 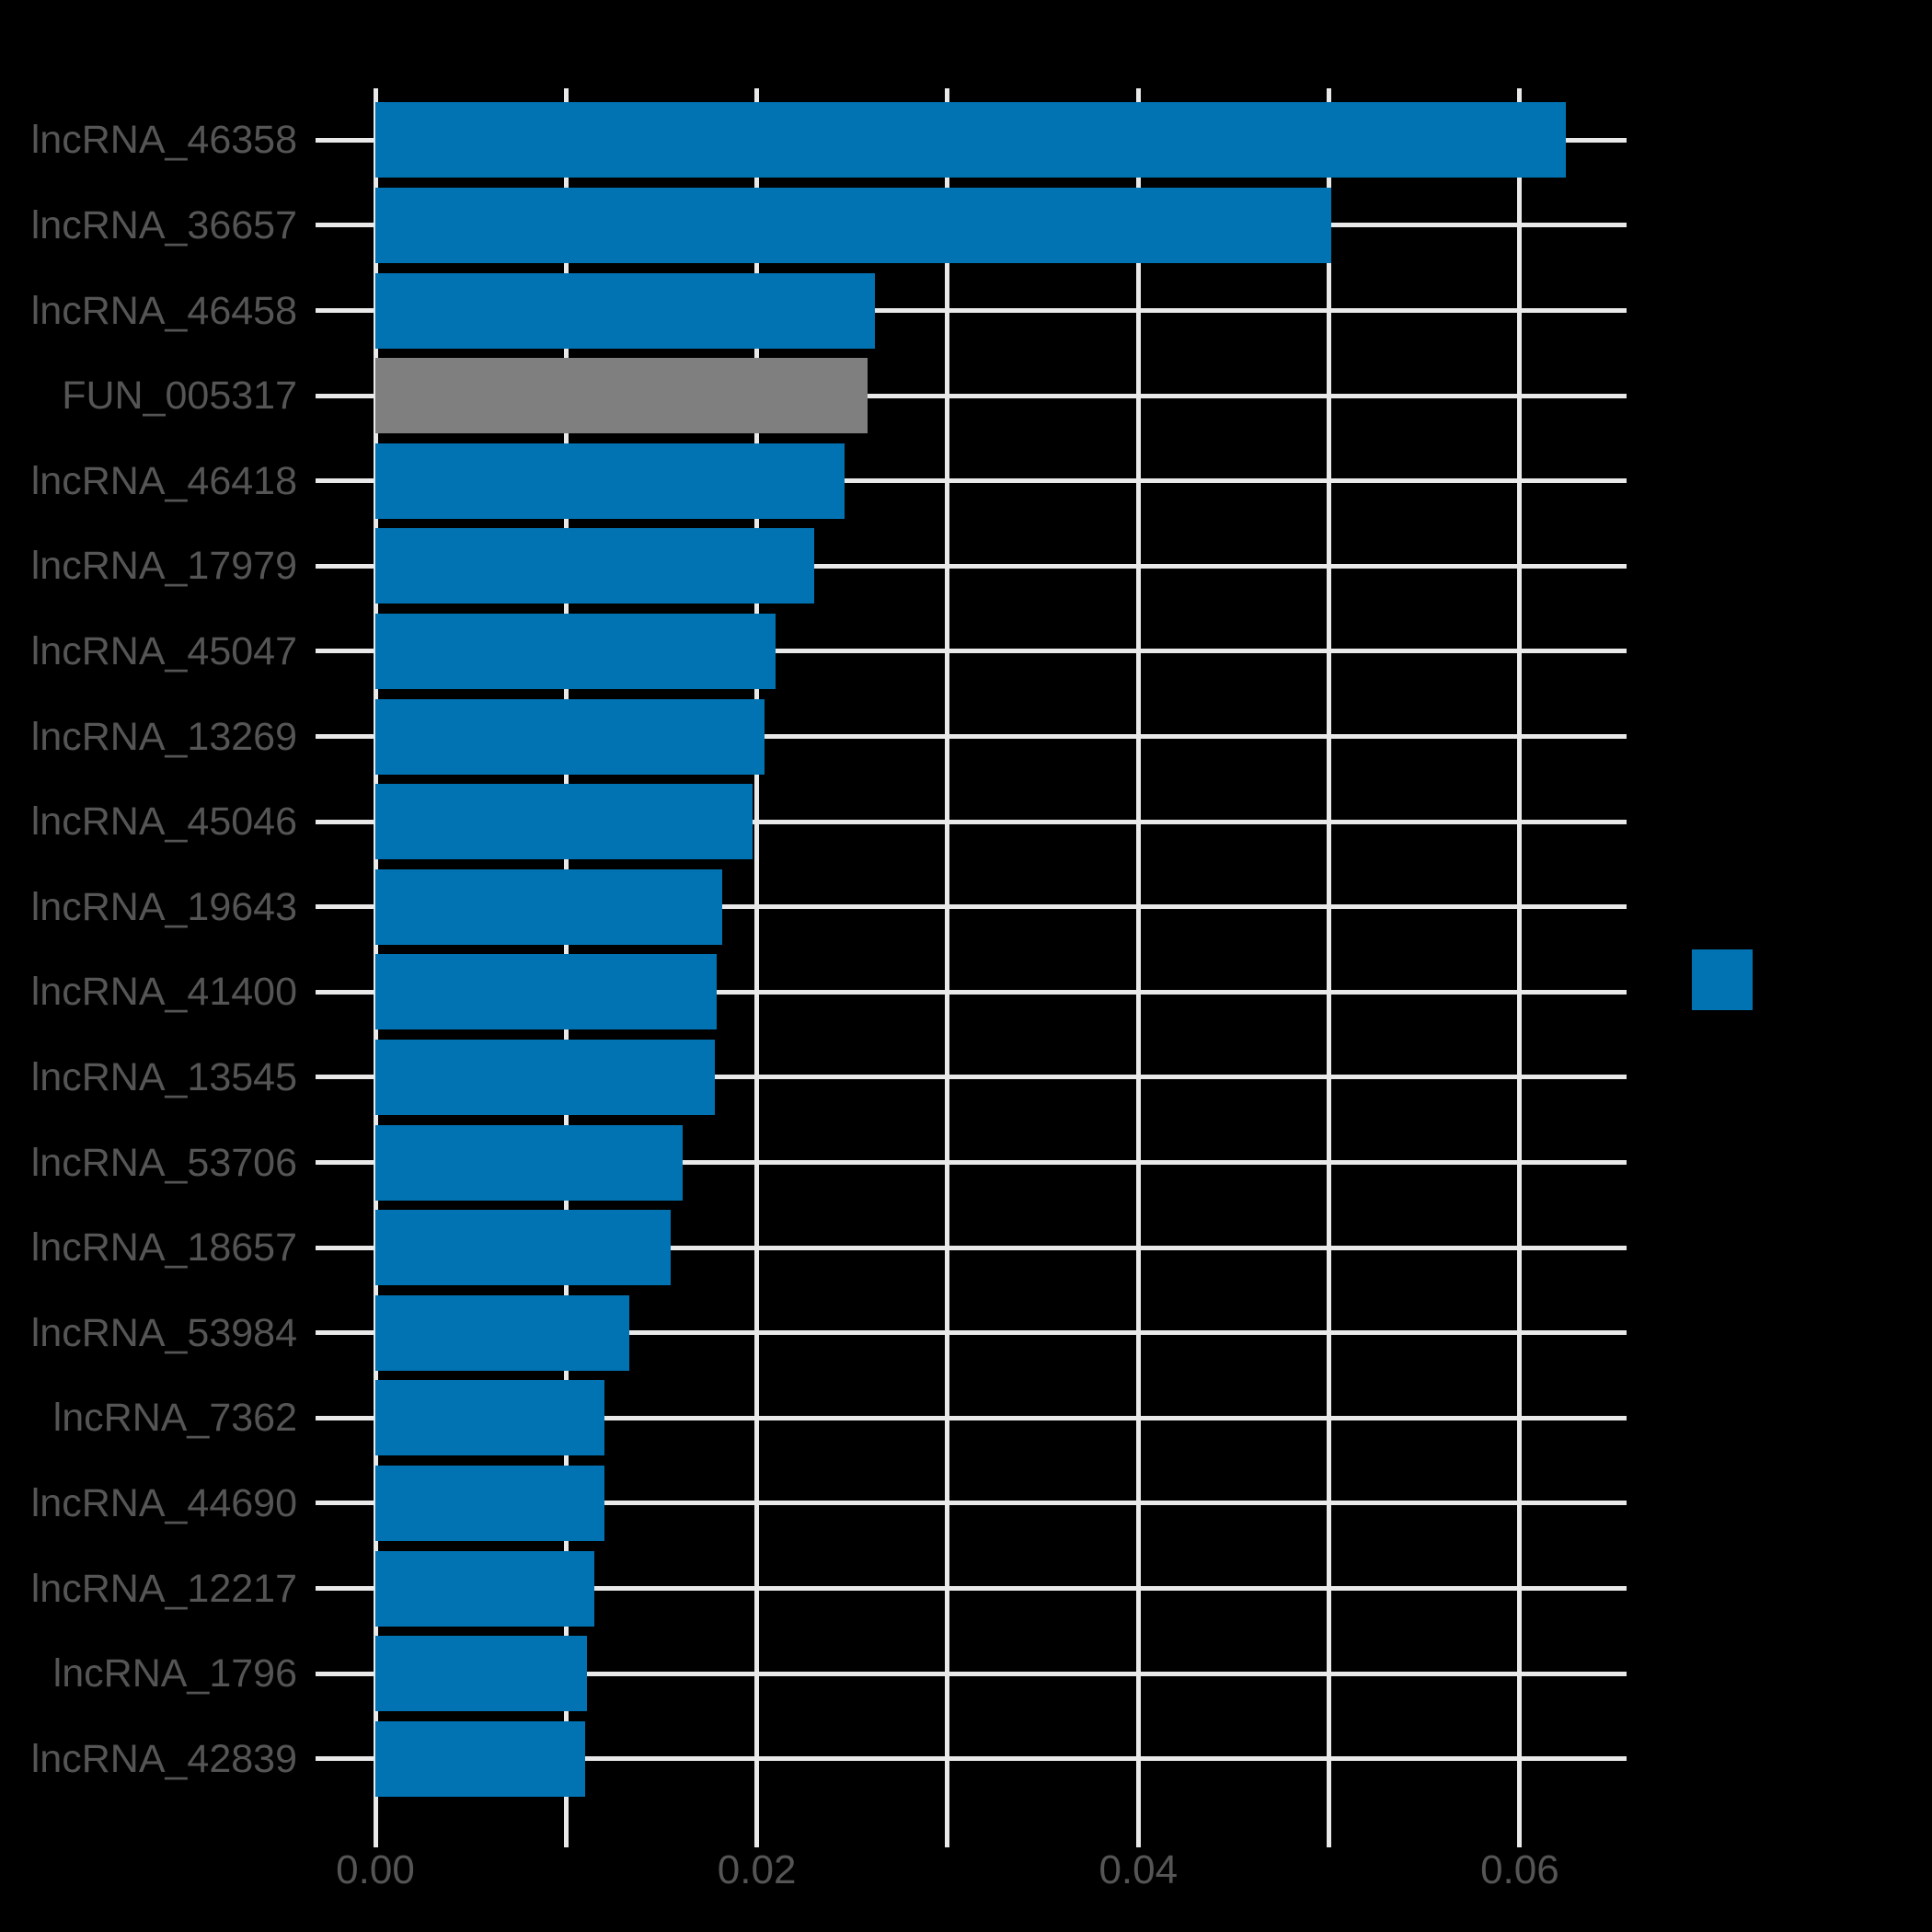 I want to click on y-axis-label: lncRNA_18657, so click(x=163, y=1248).